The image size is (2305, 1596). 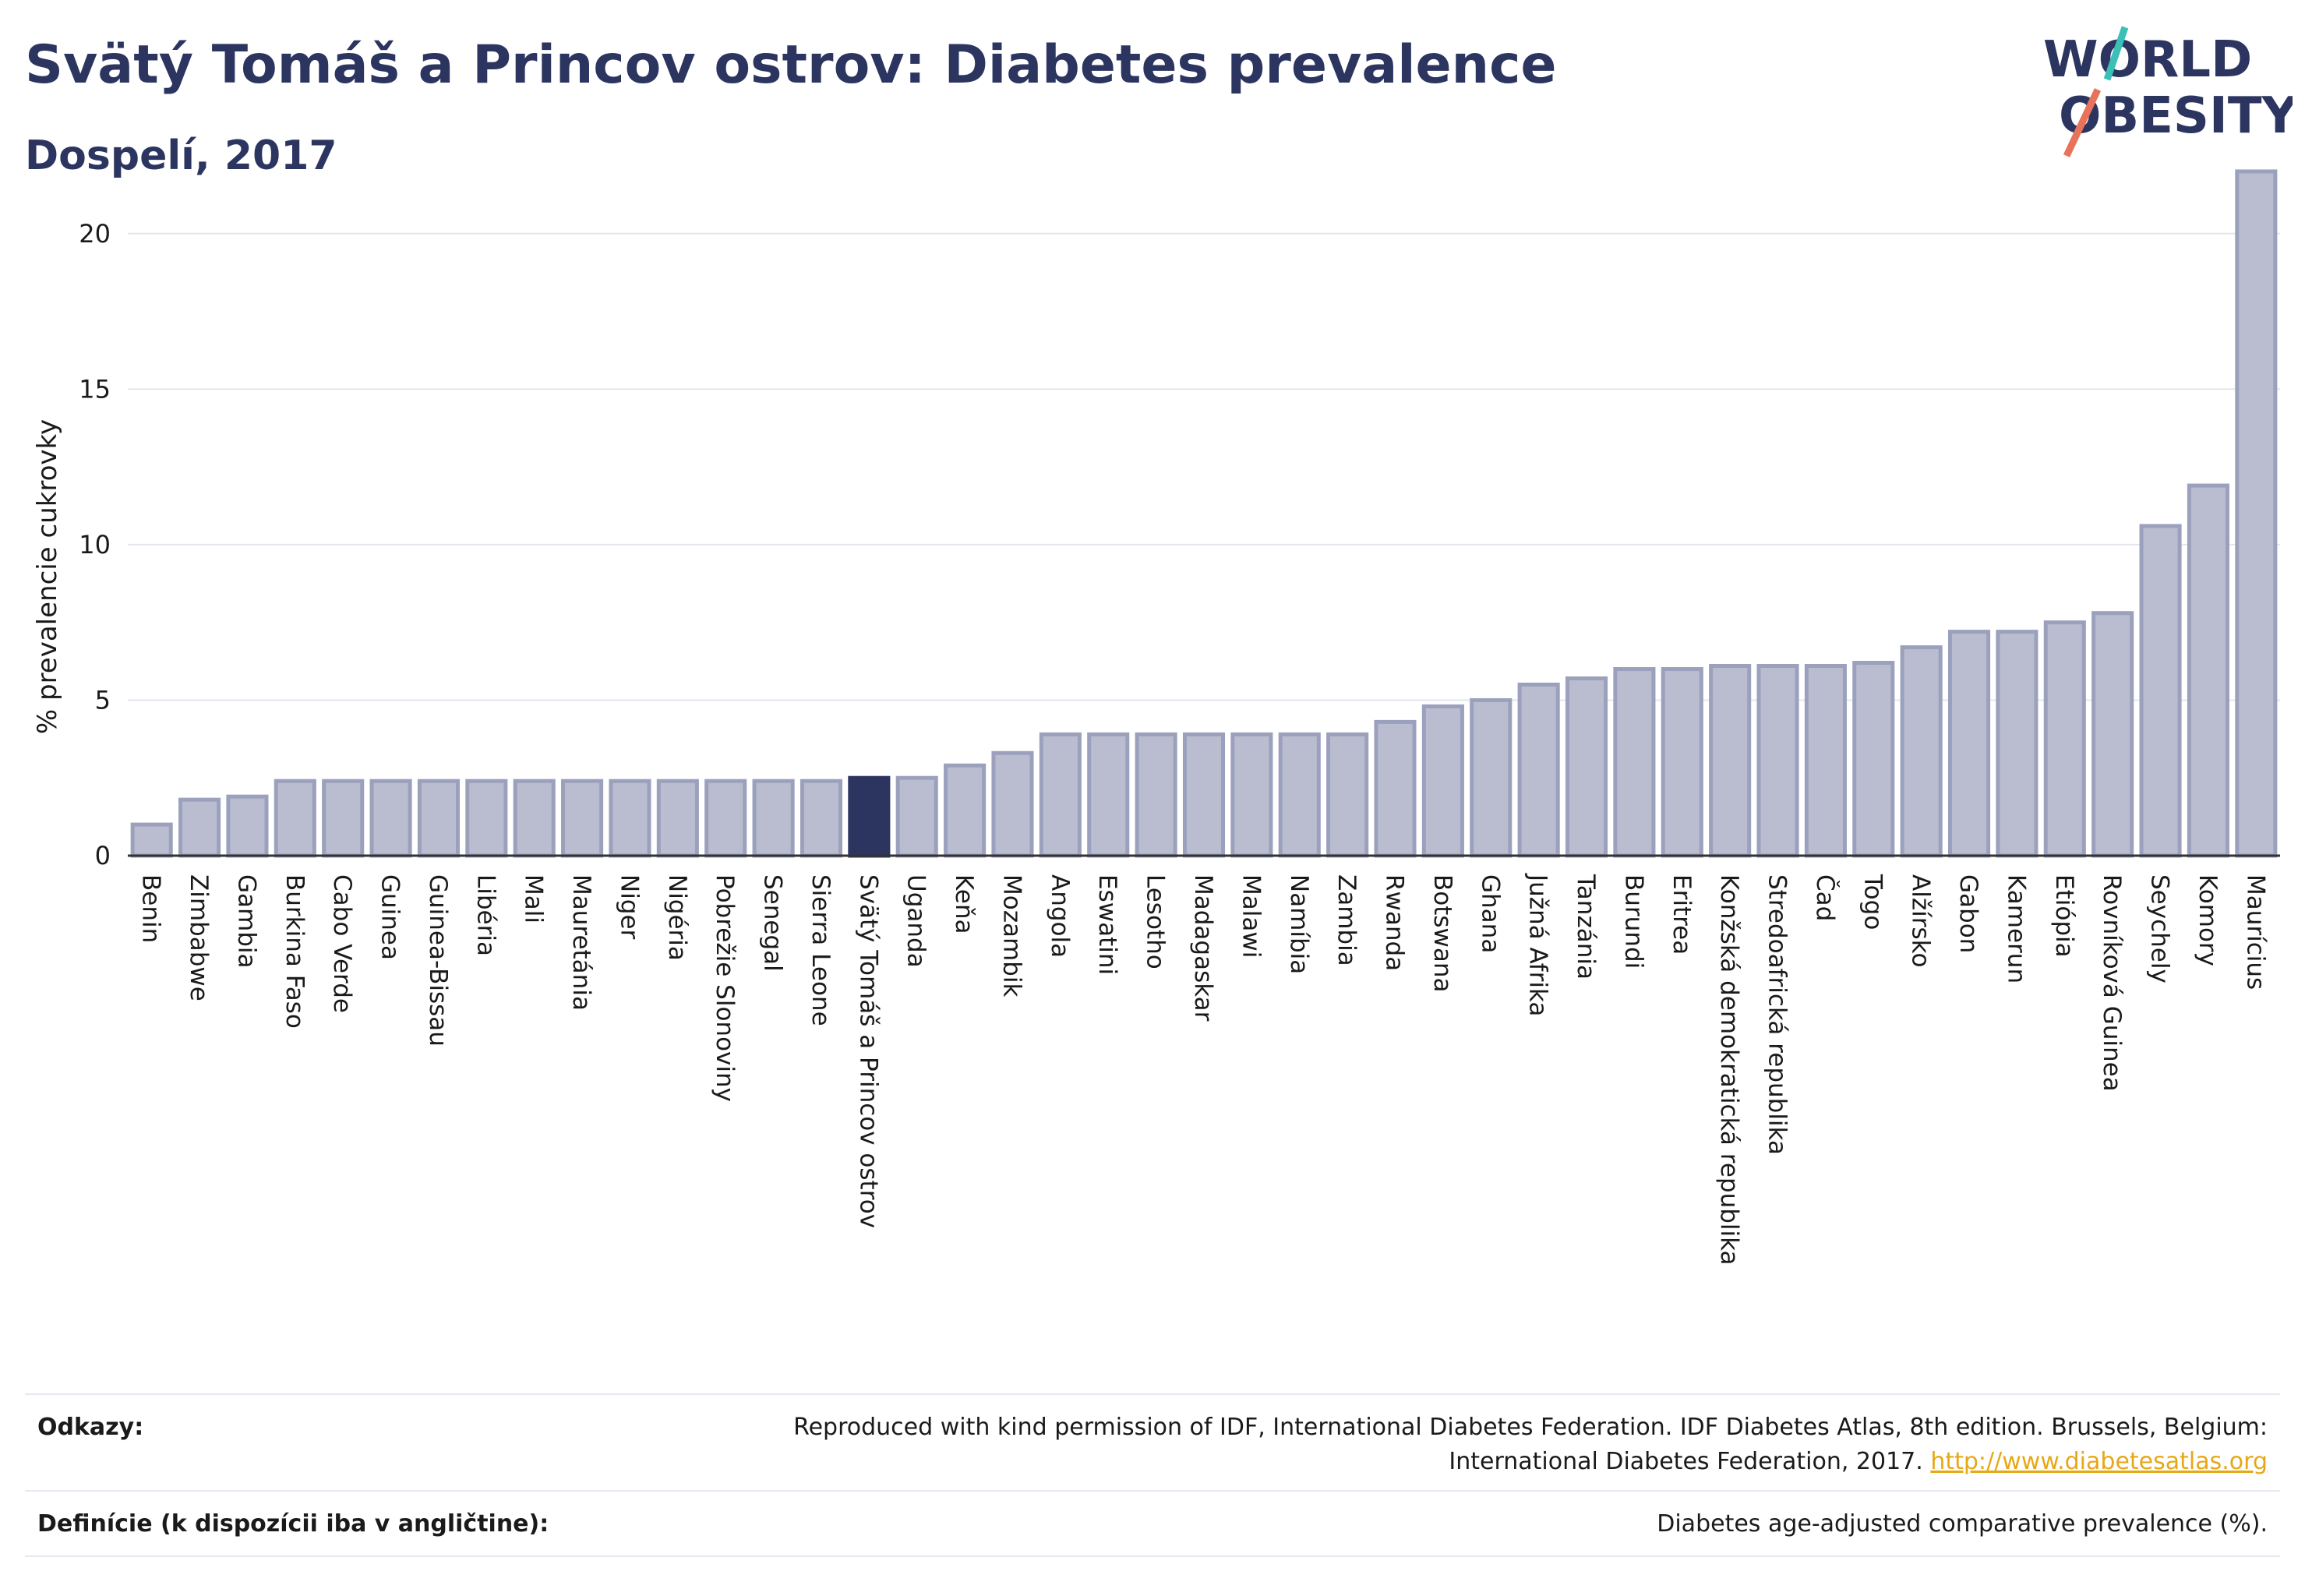 I want to click on x-tick-label: Eswatini, so click(x=1107, y=924).